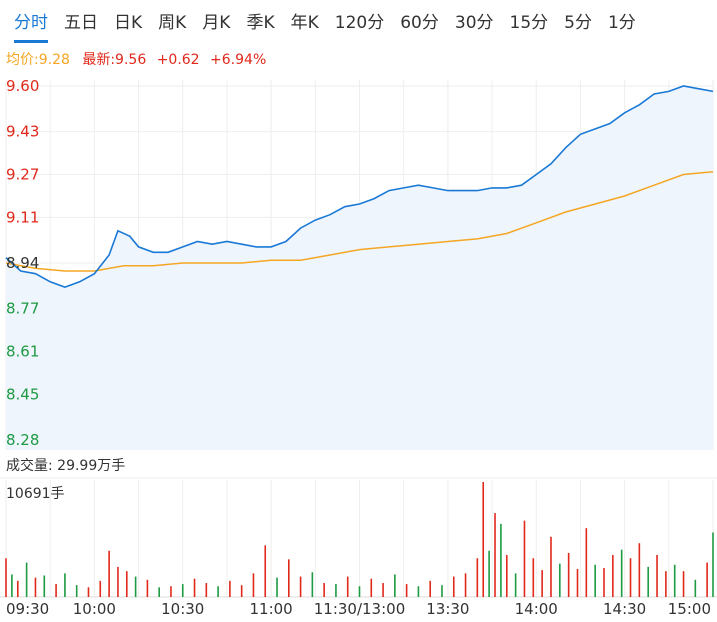  I want to click on volume-max-label: 10691手, so click(35, 494).